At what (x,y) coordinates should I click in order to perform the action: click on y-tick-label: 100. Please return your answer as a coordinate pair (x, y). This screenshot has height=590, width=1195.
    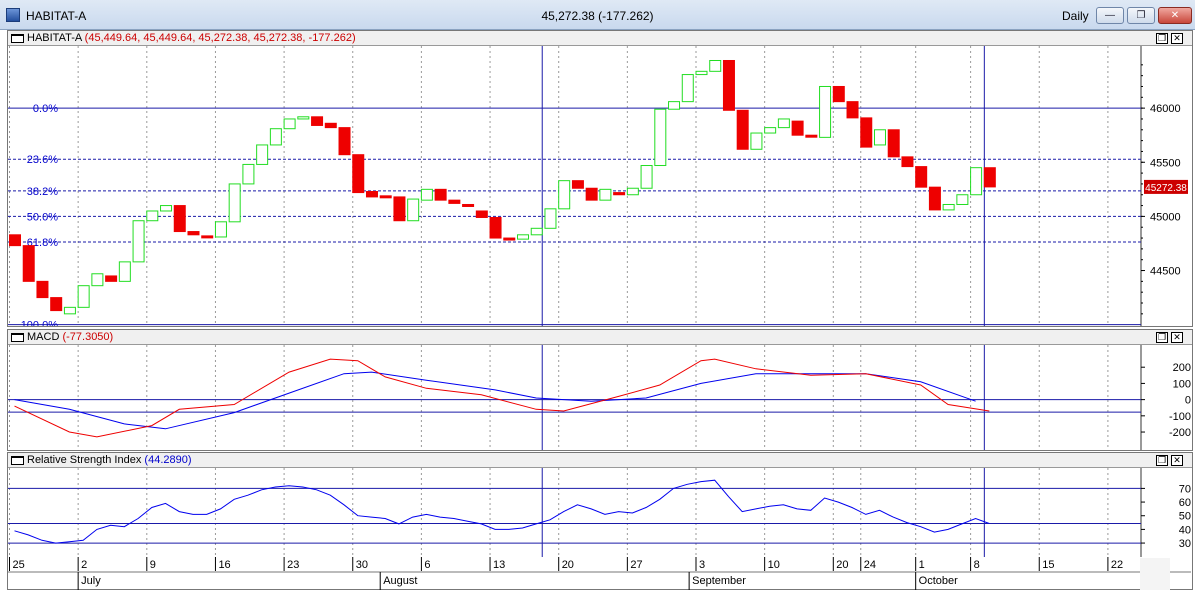
    Looking at the image, I should click on (1182, 384).